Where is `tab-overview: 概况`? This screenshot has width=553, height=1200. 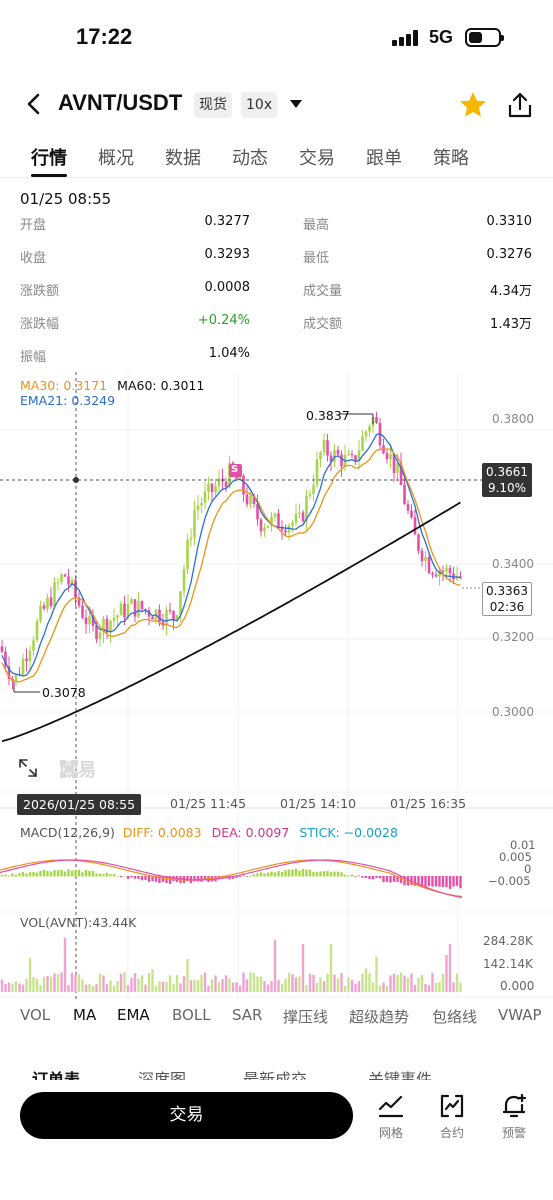 tab-overview: 概况 is located at coordinates (116, 158).